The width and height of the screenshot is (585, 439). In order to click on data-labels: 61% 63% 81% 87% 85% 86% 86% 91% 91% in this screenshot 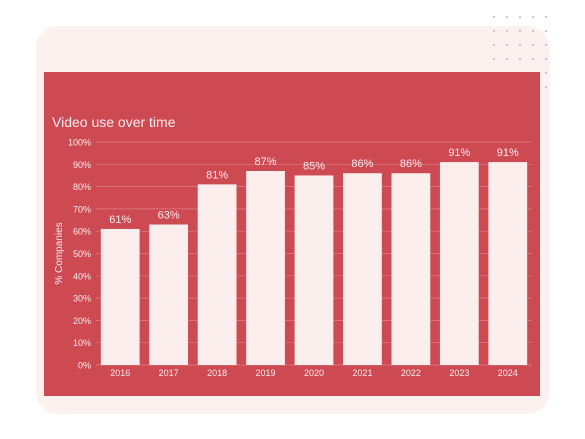, I will do `click(314, 186)`.